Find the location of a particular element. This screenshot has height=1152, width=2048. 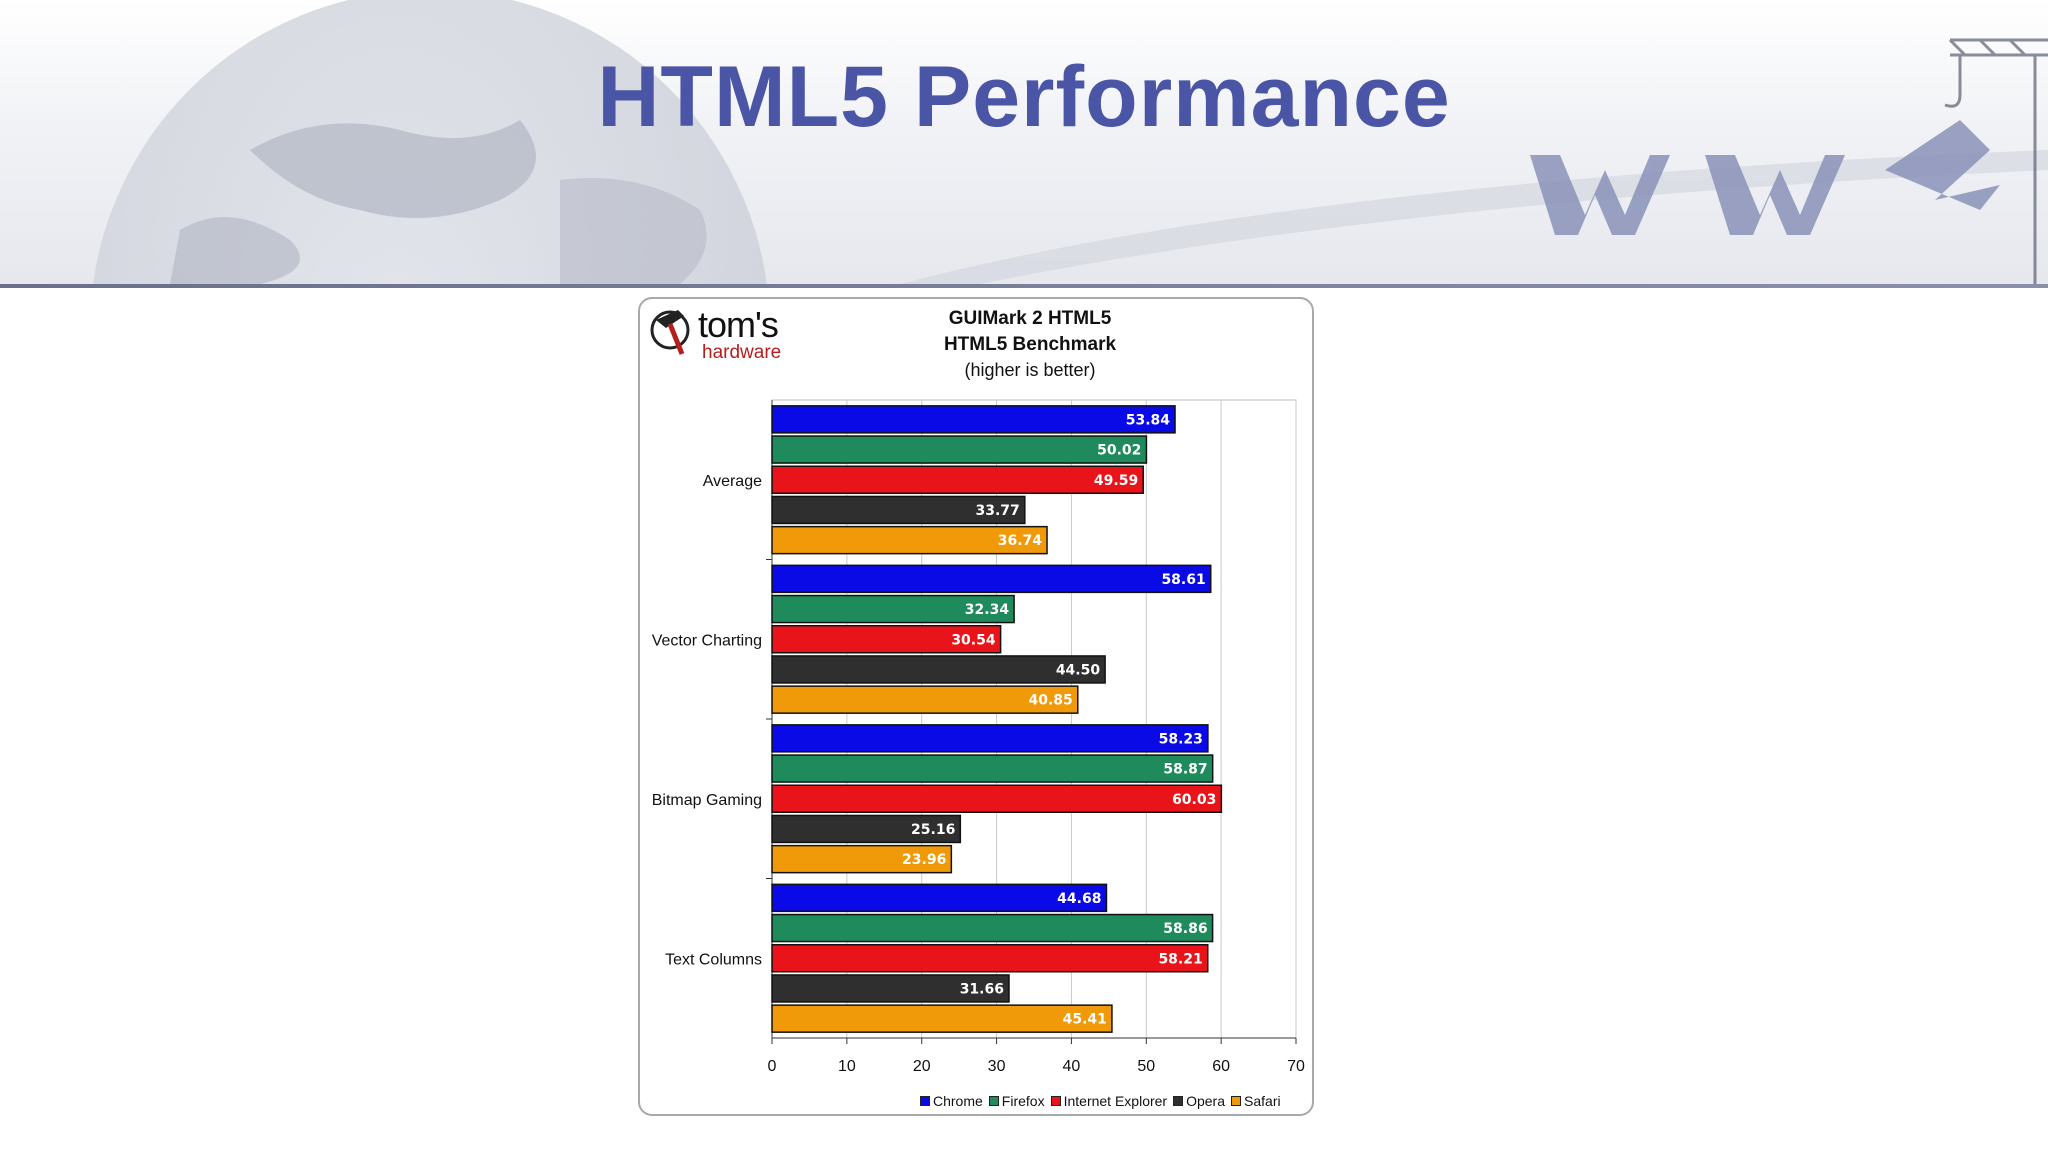

data-label: 44.50 is located at coordinates (1078, 670).